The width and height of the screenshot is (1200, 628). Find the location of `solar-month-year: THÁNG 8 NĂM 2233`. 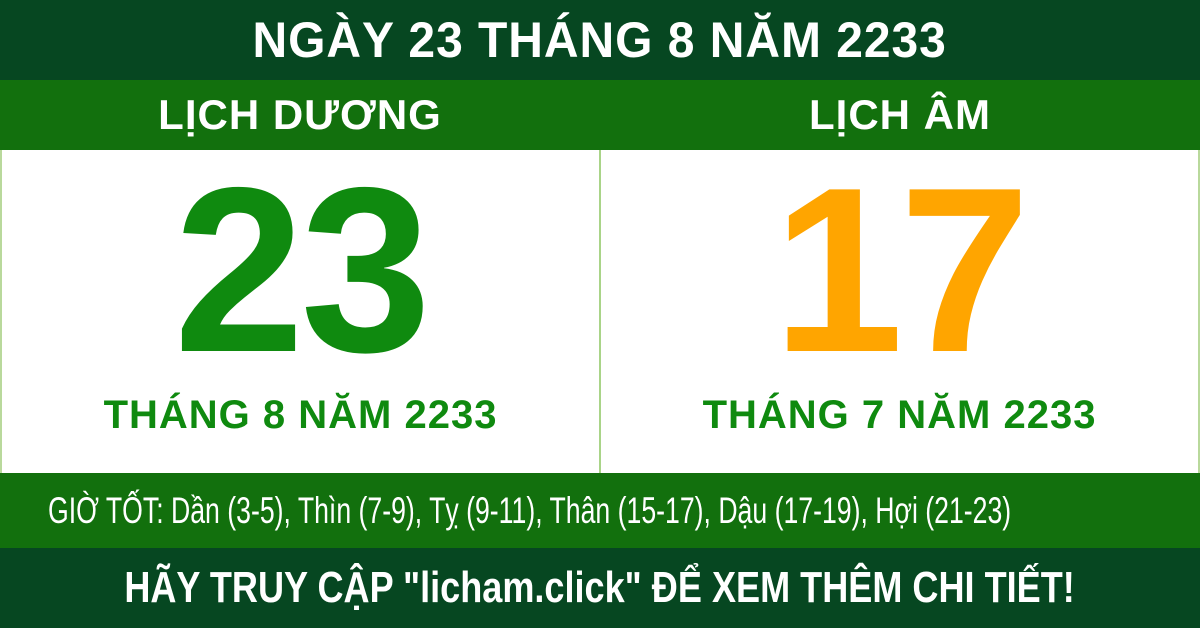

solar-month-year: THÁNG 8 NĂM 2233 is located at coordinates (300, 415).